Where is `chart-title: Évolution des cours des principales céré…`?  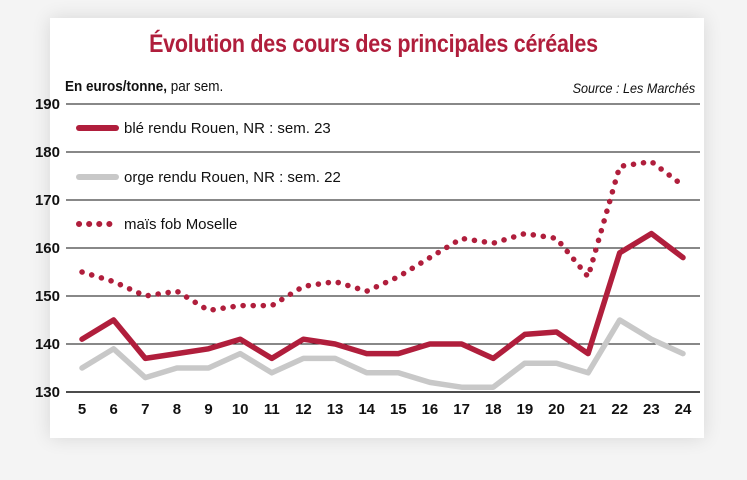
chart-title: Évolution des cours des principales céré… is located at coordinates (373, 44).